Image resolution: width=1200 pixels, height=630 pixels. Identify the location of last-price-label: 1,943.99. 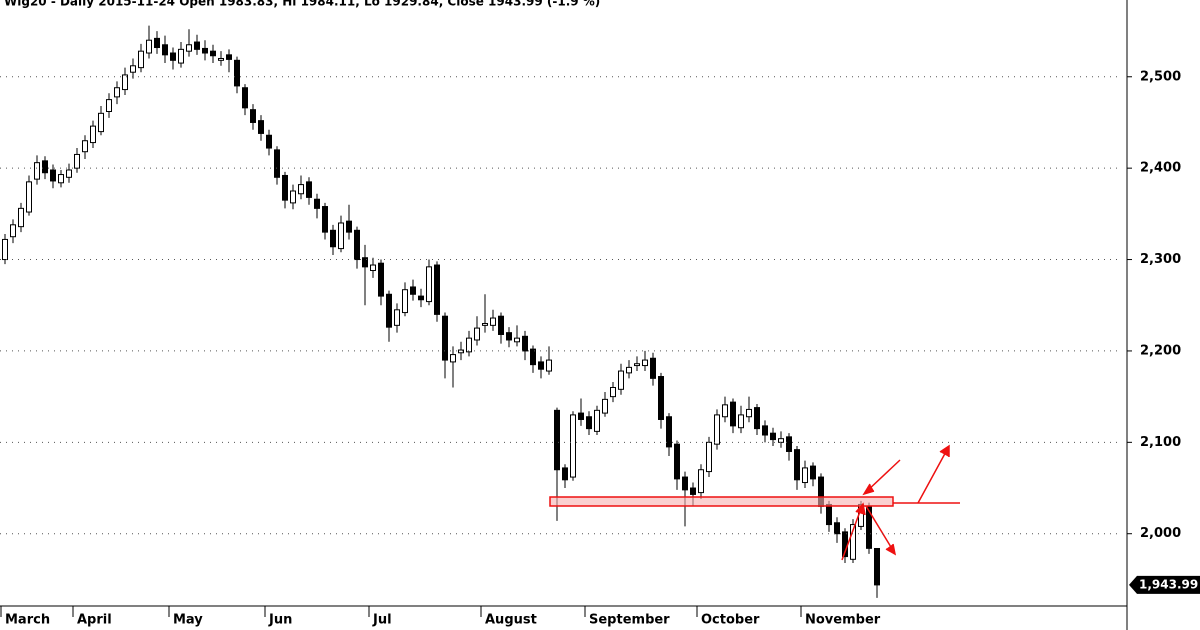
(1168, 584).